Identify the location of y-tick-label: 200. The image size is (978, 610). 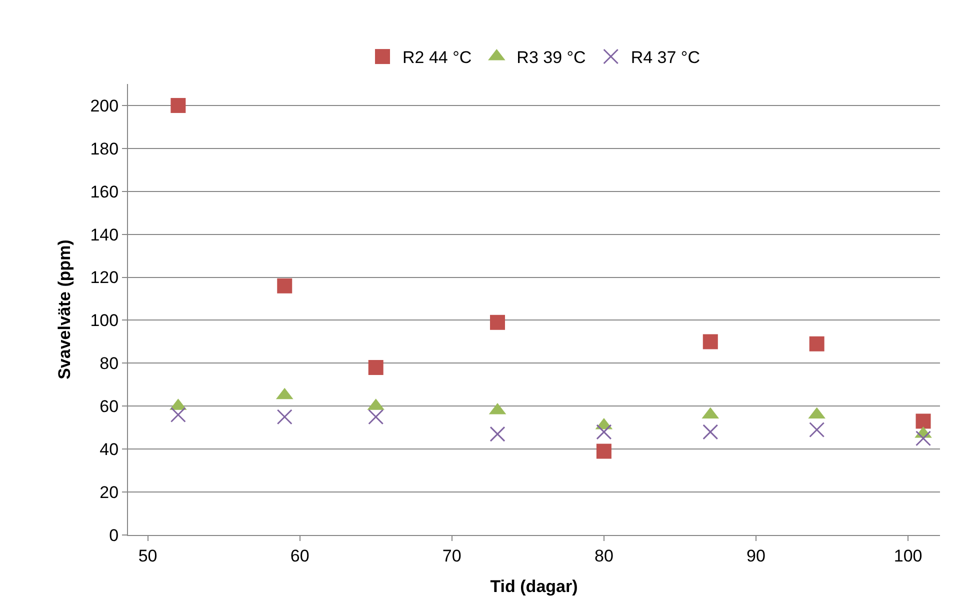
(104, 106).